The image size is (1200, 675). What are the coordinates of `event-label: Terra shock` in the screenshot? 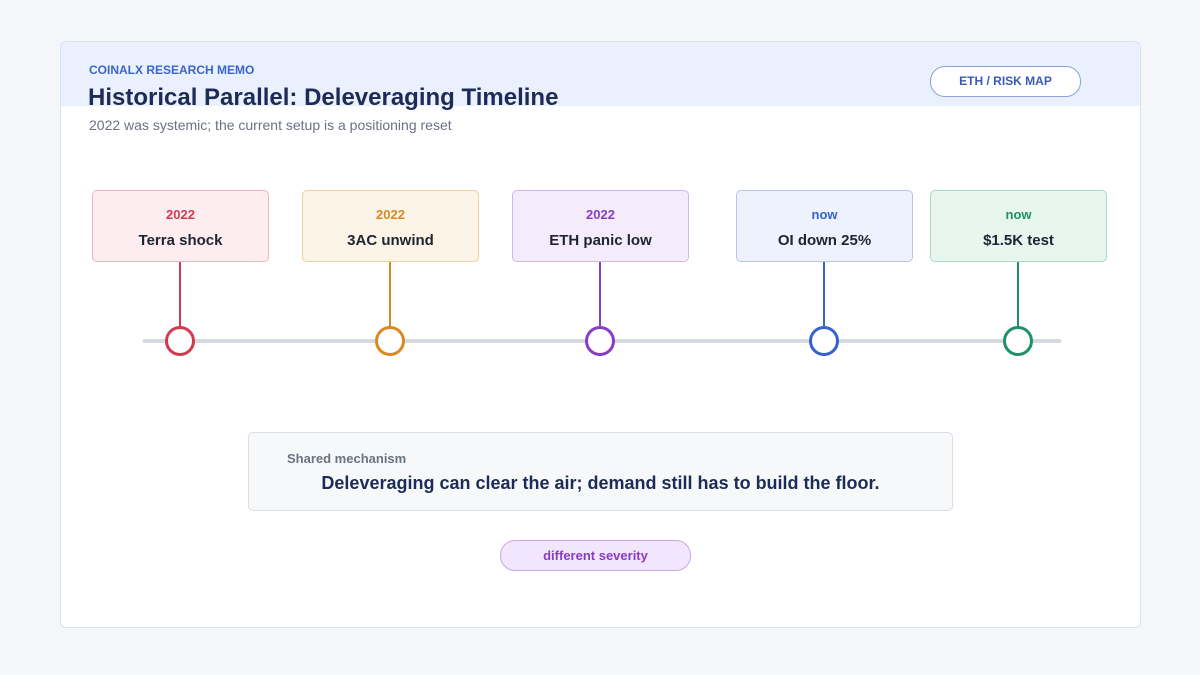 It's located at (180, 240).